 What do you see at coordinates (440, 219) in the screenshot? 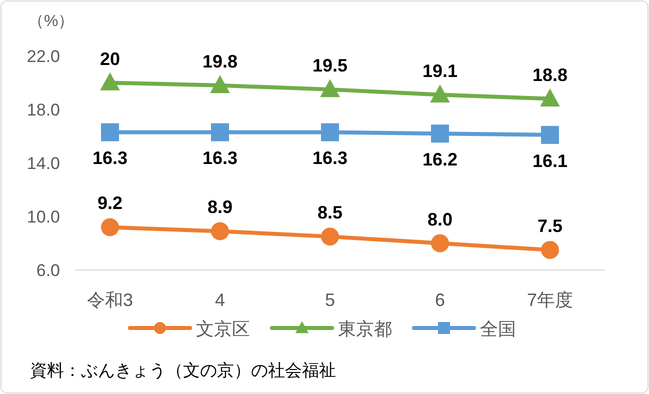
I see `data-label: 8.0` at bounding box center [440, 219].